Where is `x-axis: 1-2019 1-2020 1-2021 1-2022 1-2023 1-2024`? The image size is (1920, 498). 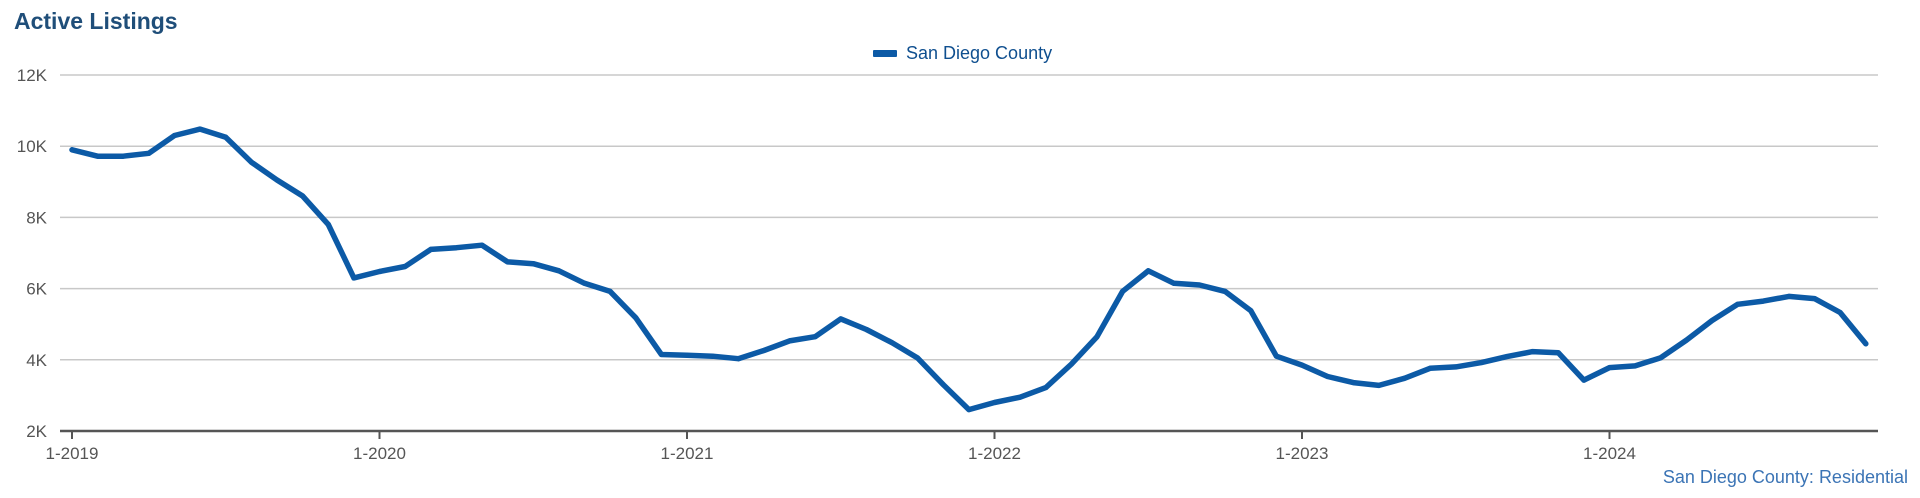
x-axis: 1-2019 1-2020 1-2021 1-2022 1-2023 1-2024 is located at coordinates (962, 446).